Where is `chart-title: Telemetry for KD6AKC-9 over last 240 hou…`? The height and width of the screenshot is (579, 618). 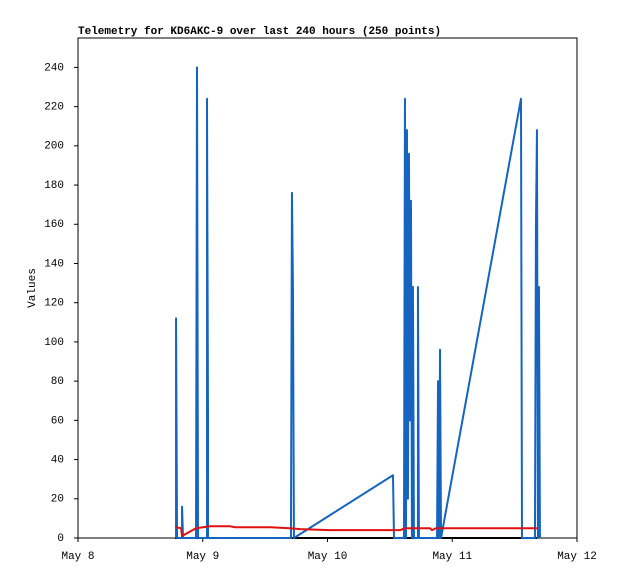 chart-title: Telemetry for KD6AKC-9 over last 240 hou… is located at coordinates (259, 32).